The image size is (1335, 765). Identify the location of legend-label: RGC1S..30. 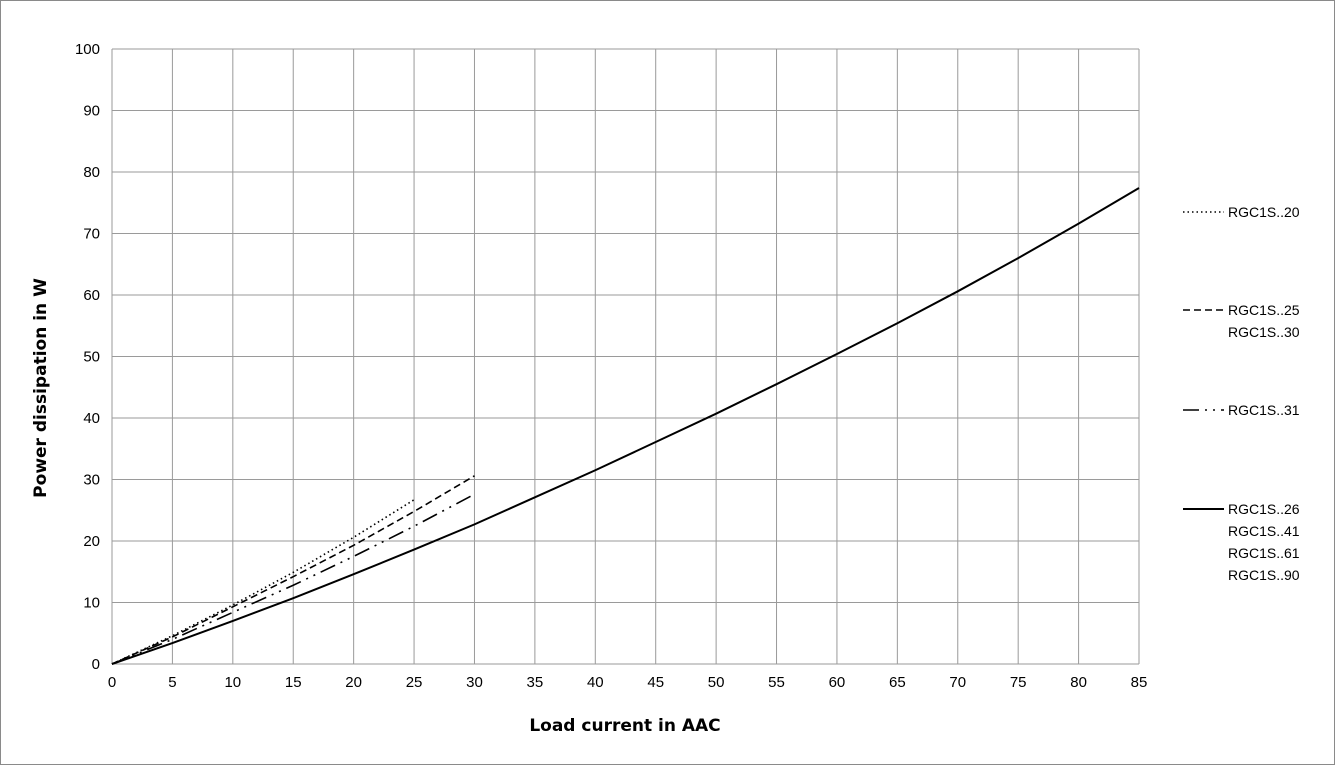
(1264, 332).